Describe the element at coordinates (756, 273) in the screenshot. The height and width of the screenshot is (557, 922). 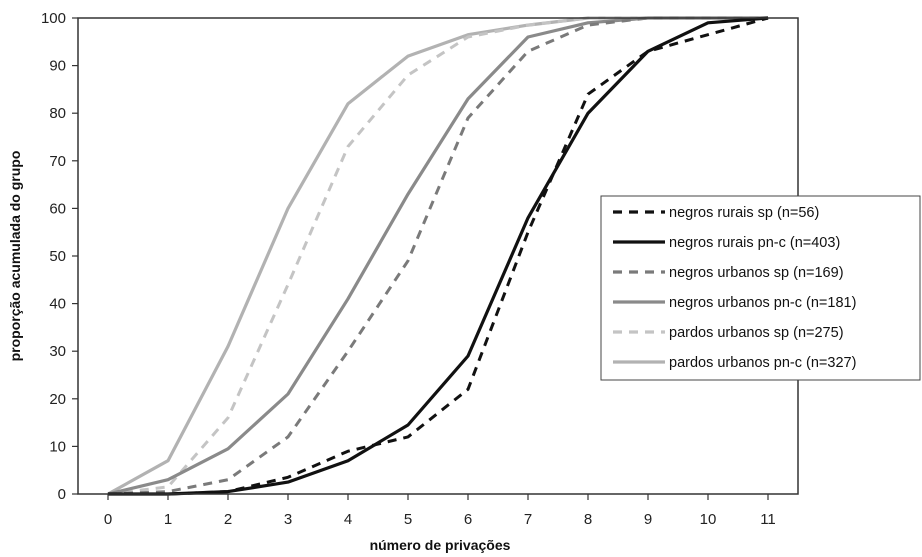
I see `legend-label-3: negros urbanos sp (n=169)` at that location.